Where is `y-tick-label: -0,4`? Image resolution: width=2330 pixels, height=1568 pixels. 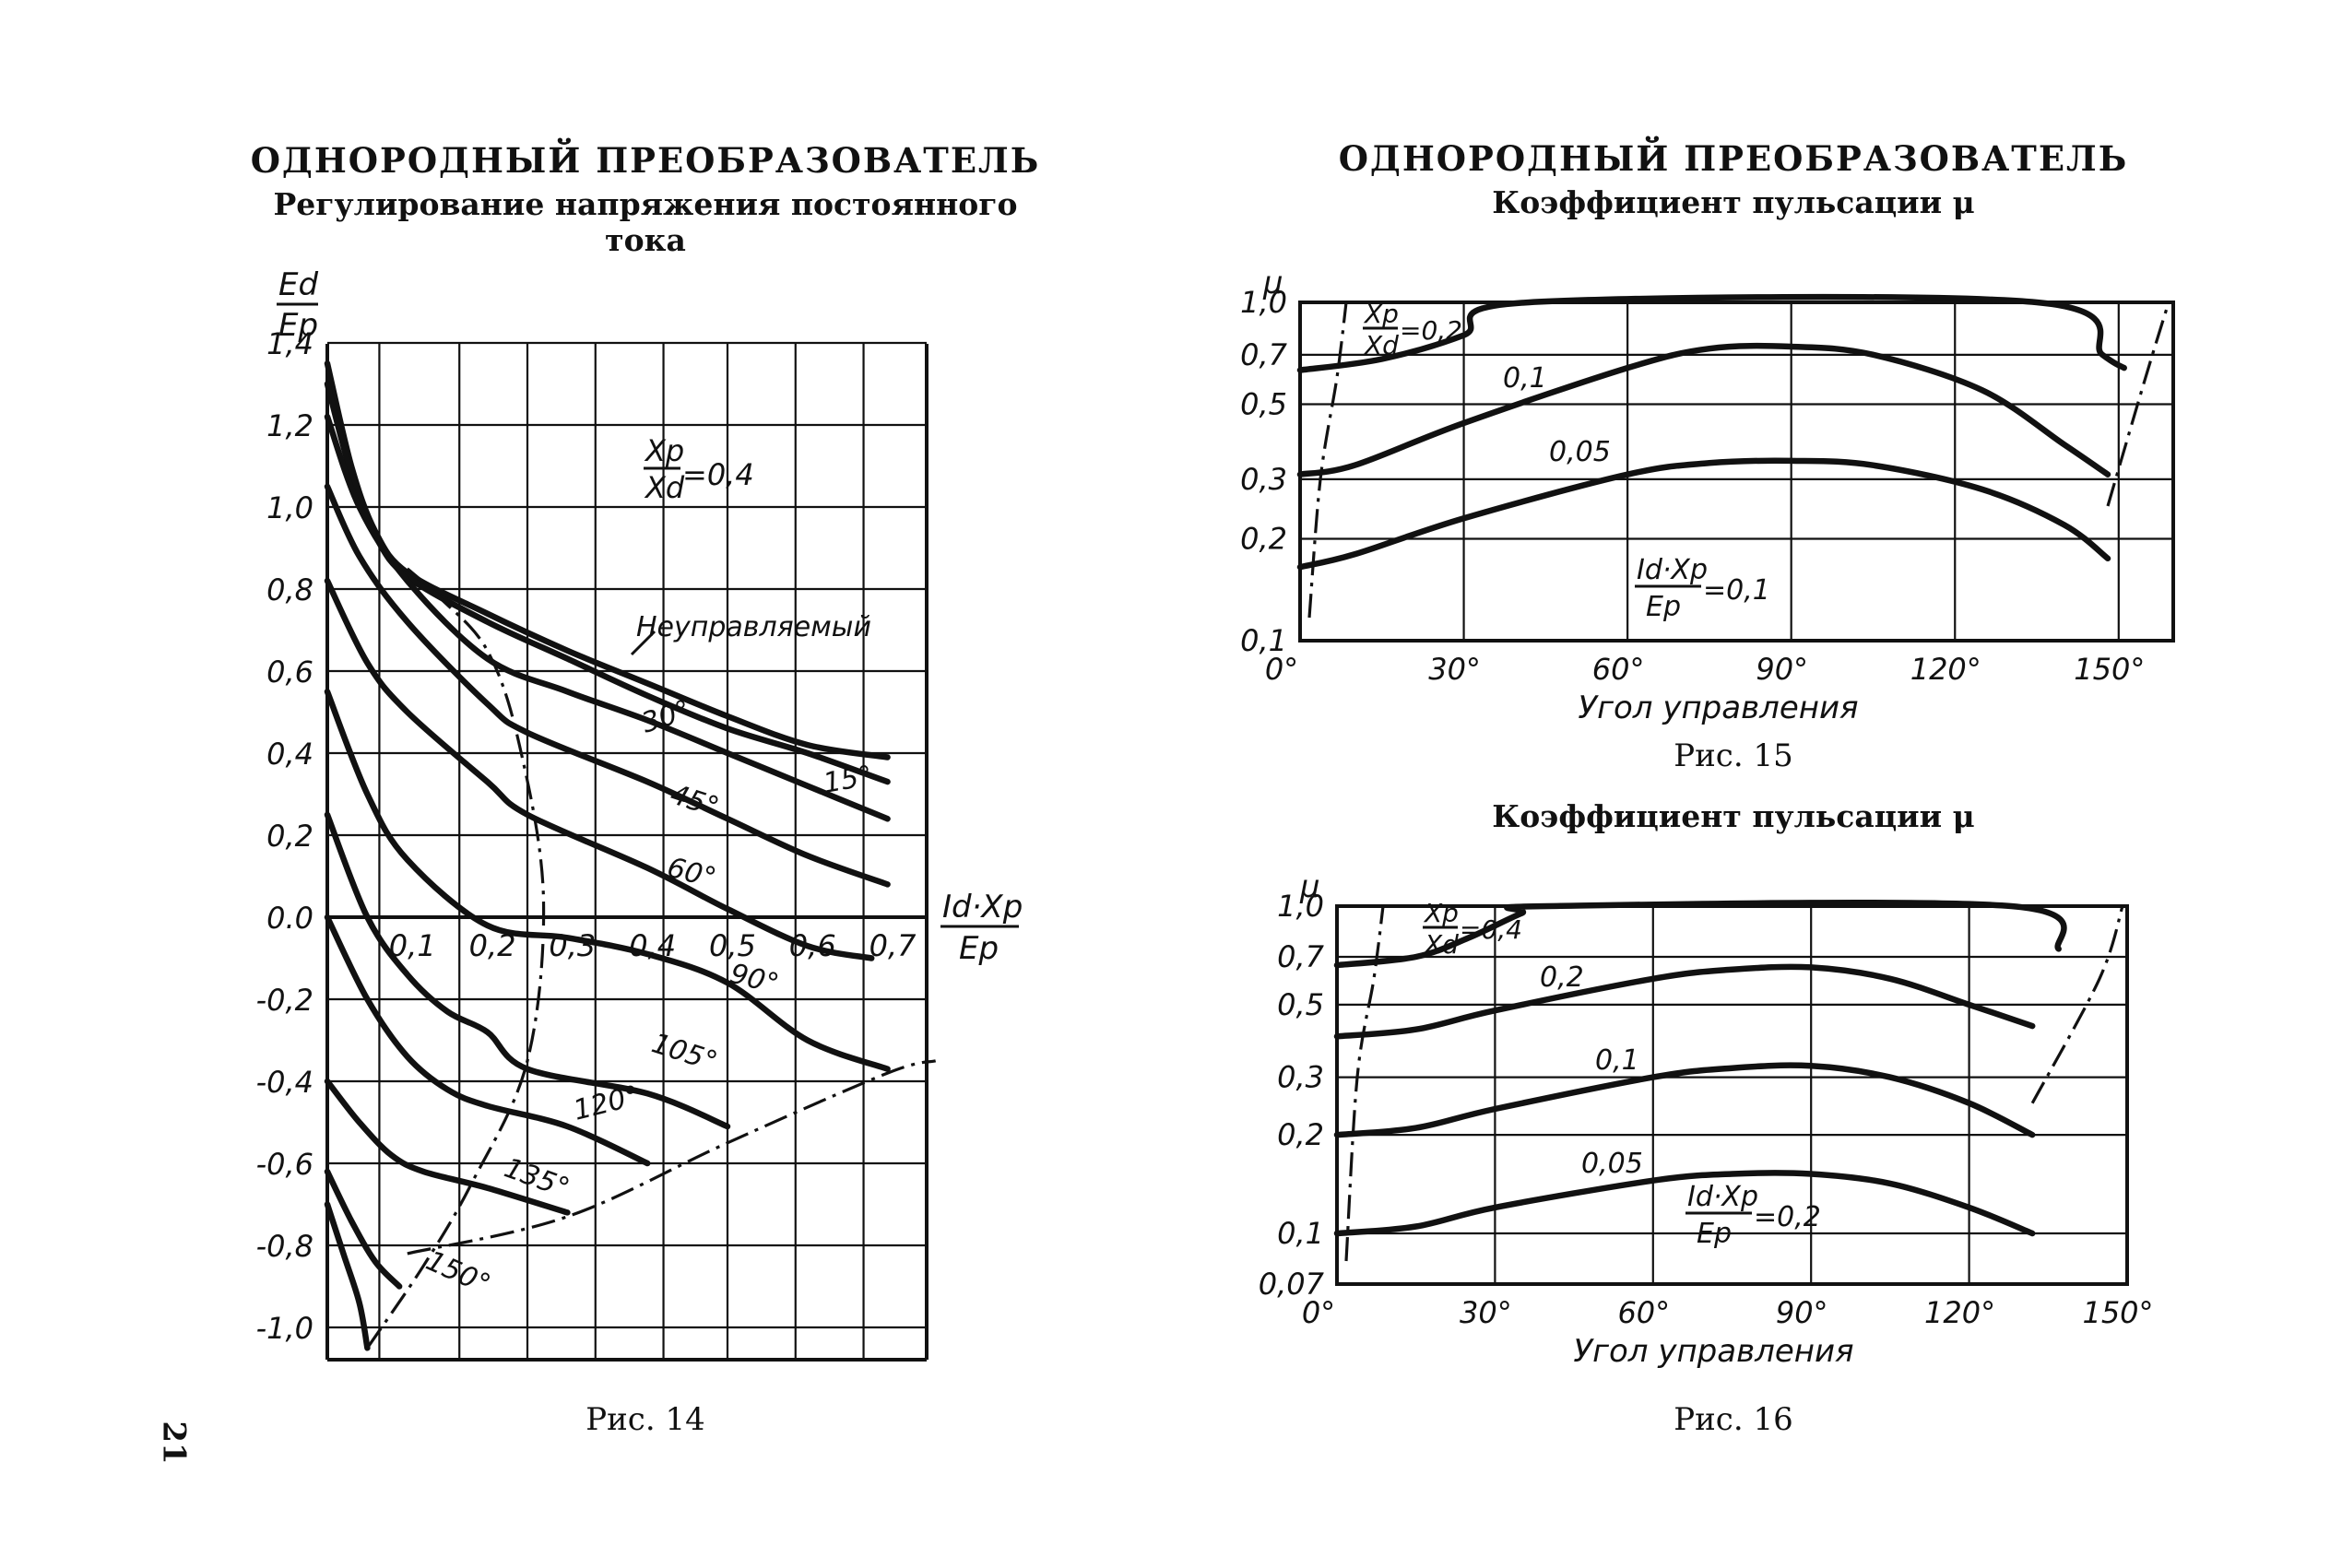 y-tick-label: -0,4 is located at coordinates (285, 1083).